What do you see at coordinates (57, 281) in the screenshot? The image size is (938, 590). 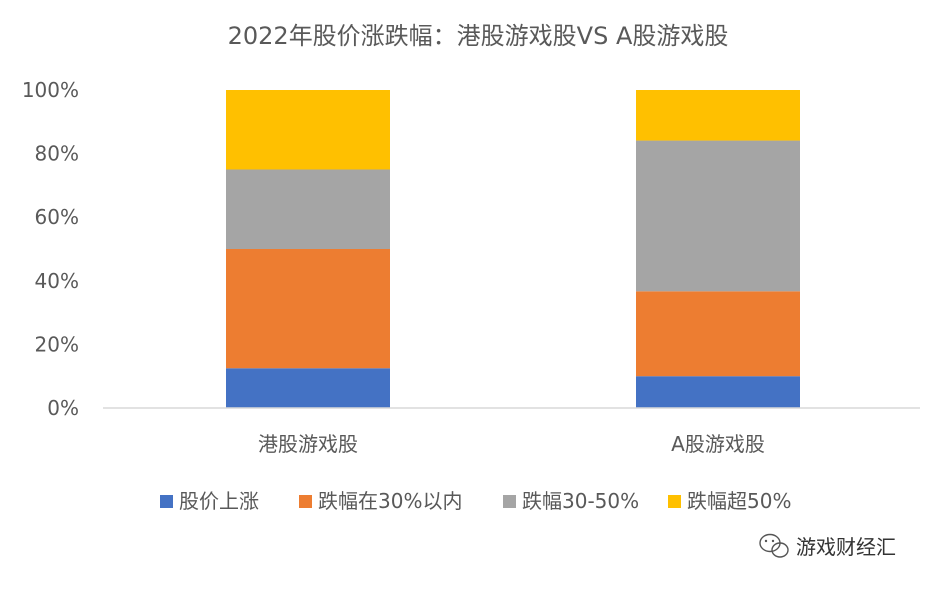 I see `y-tick-label: 40%` at bounding box center [57, 281].